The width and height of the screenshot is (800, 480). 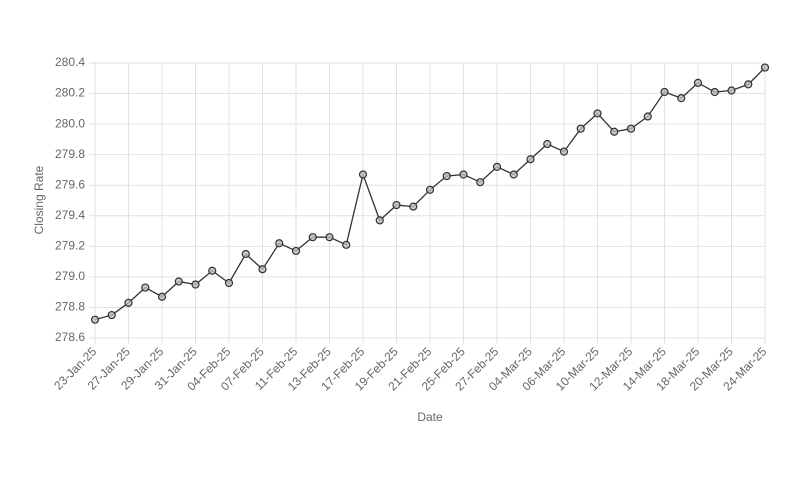 What do you see at coordinates (70, 276) in the screenshot?
I see `y-tick-label: 279.0` at bounding box center [70, 276].